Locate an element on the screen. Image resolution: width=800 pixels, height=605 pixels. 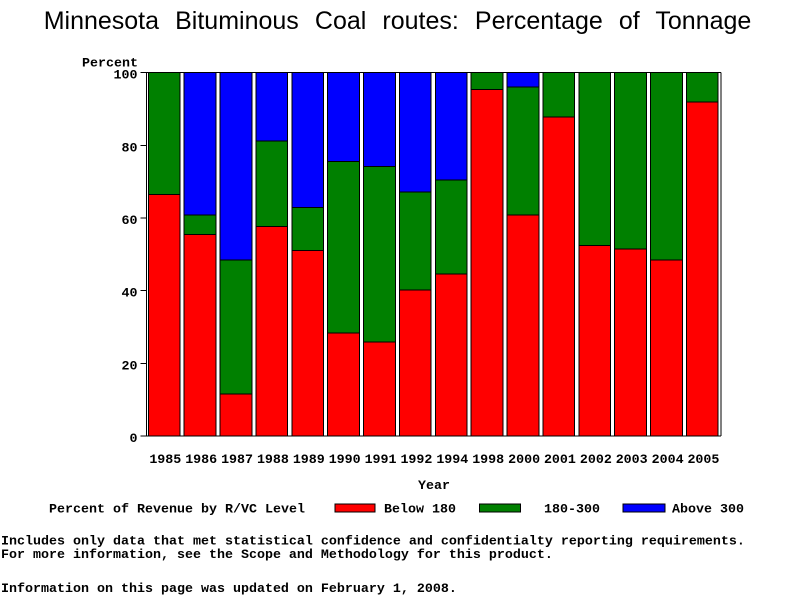
svg-text: 1994 is located at coordinates (452, 460).